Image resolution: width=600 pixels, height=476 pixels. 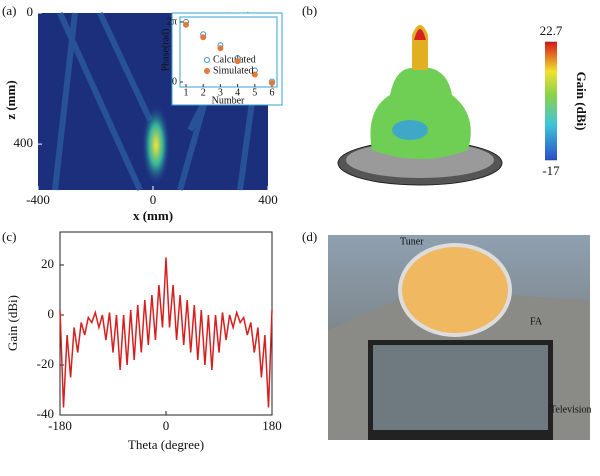 I want to click on colorbar-tick-label: -17, so click(x=551, y=170).